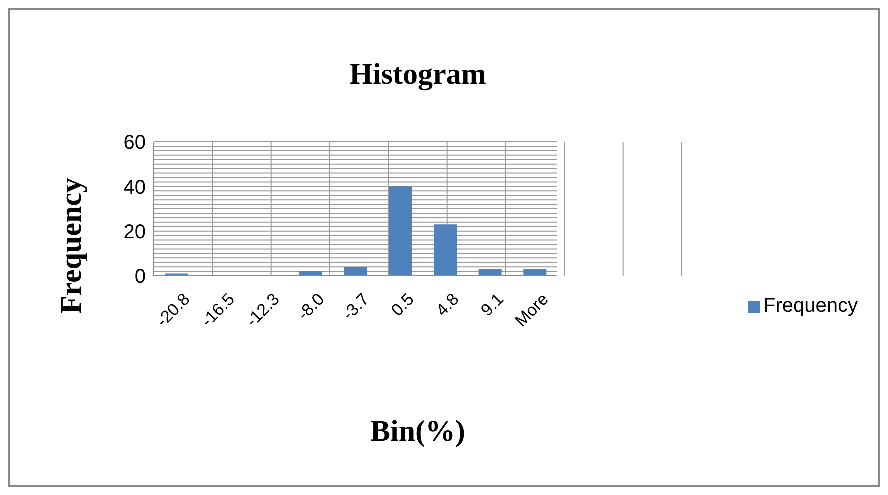 The width and height of the screenshot is (888, 495). Describe the element at coordinates (492, 305) in the screenshot. I see `x-tick-label: 9.1` at that location.